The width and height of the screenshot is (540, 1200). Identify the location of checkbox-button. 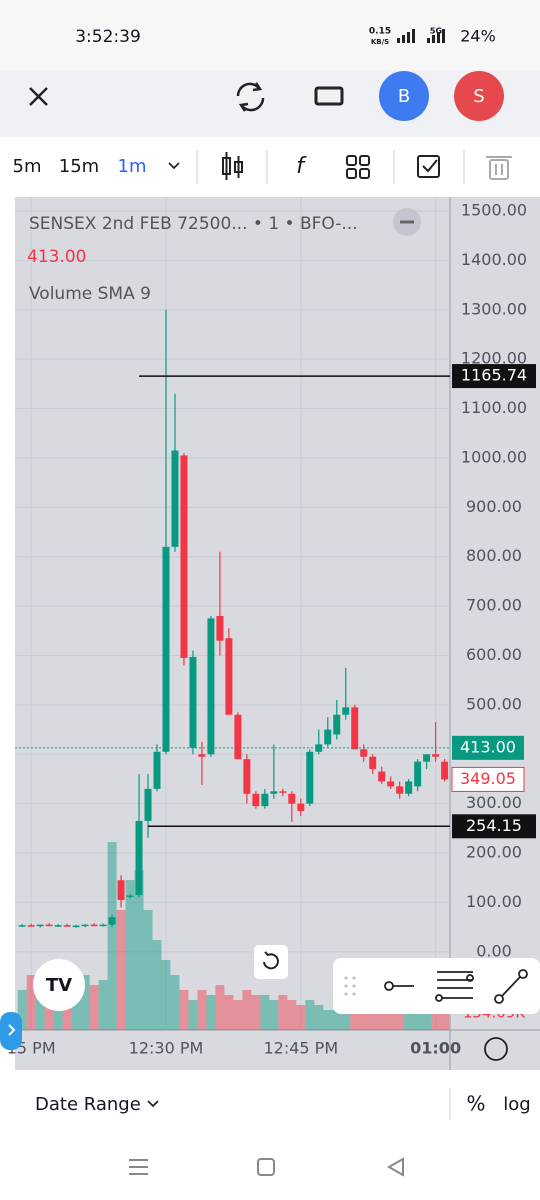
(428, 166).